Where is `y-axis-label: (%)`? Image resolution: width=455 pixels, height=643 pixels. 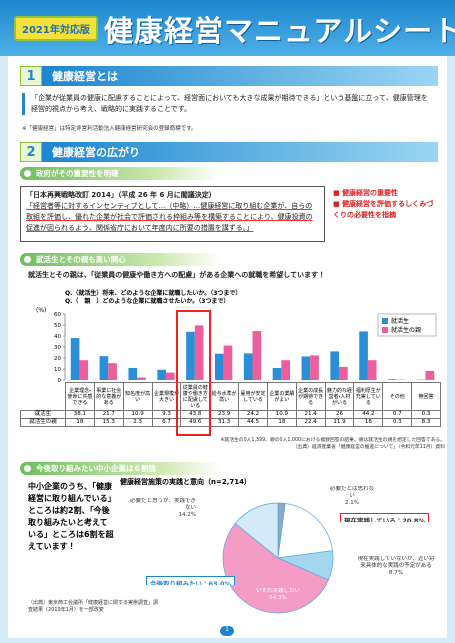 y-axis-label: (%) is located at coordinates (41, 310).